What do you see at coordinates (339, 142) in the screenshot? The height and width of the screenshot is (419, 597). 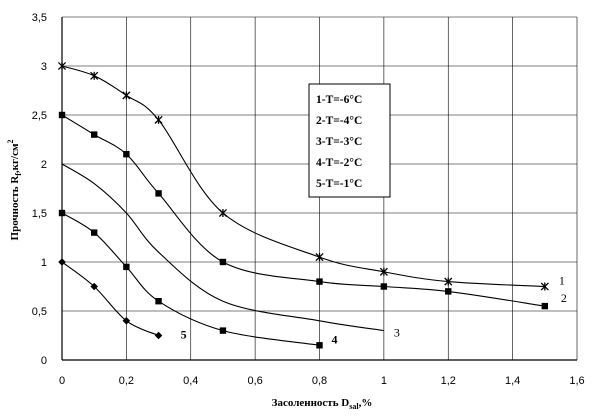 I see `legend-entry-3: 3-T=-3°C` at bounding box center [339, 142].